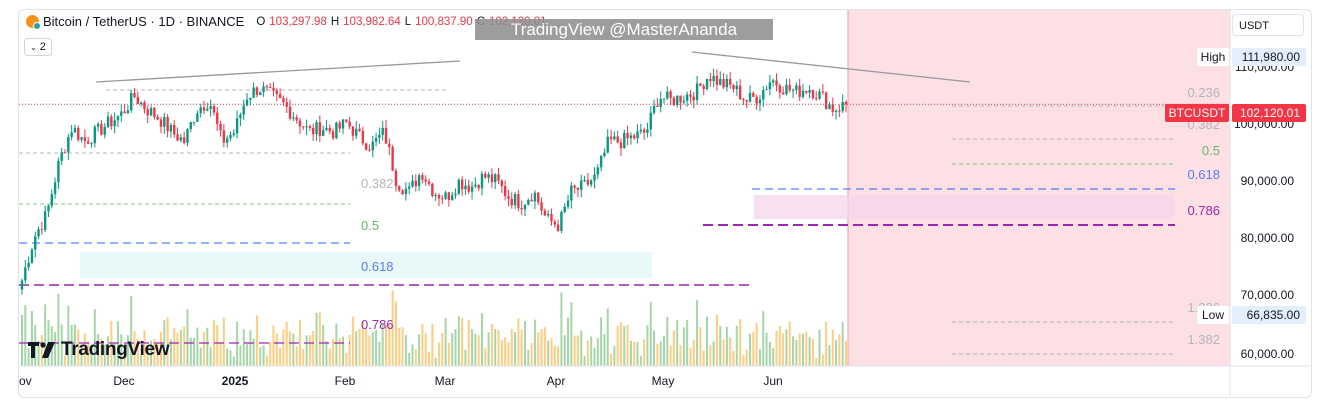 The image size is (1321, 402). Describe the element at coordinates (144, 21) in the screenshot. I see `symbol-title: Bitcoin / TetherUS · 1D · BINANCE` at that location.